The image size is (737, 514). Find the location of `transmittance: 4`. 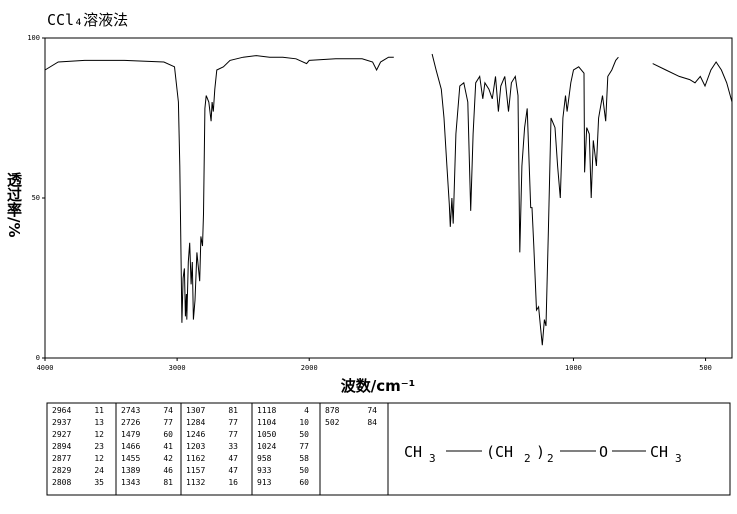

transmittance: 4 is located at coordinates (306, 410).